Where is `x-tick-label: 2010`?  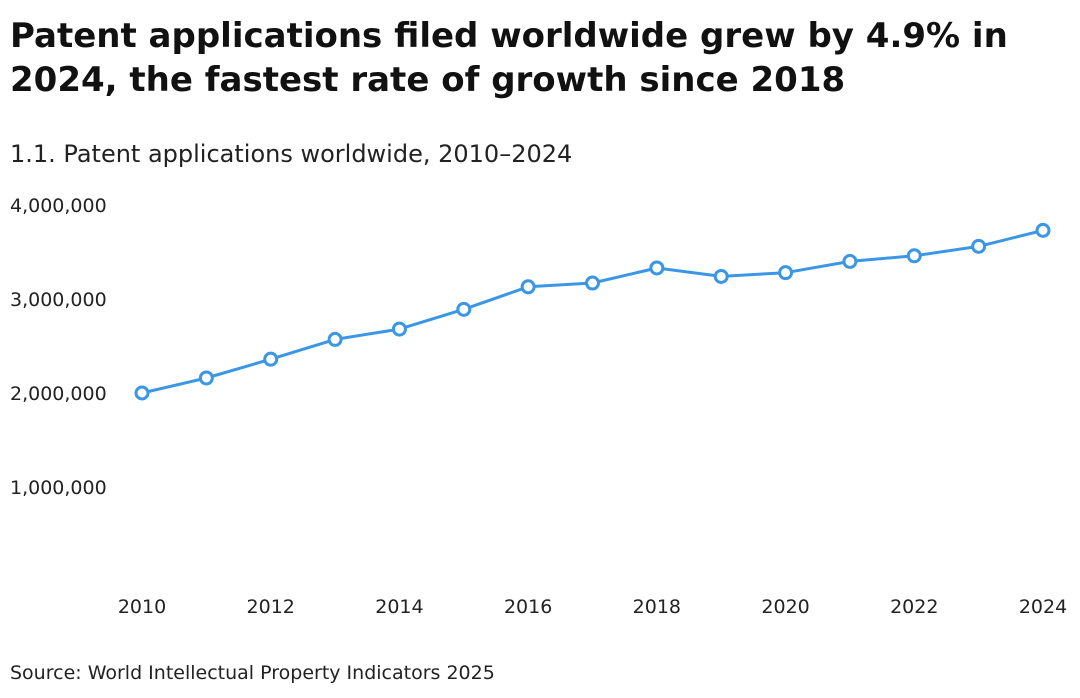
x-tick-label: 2010 is located at coordinates (142, 607).